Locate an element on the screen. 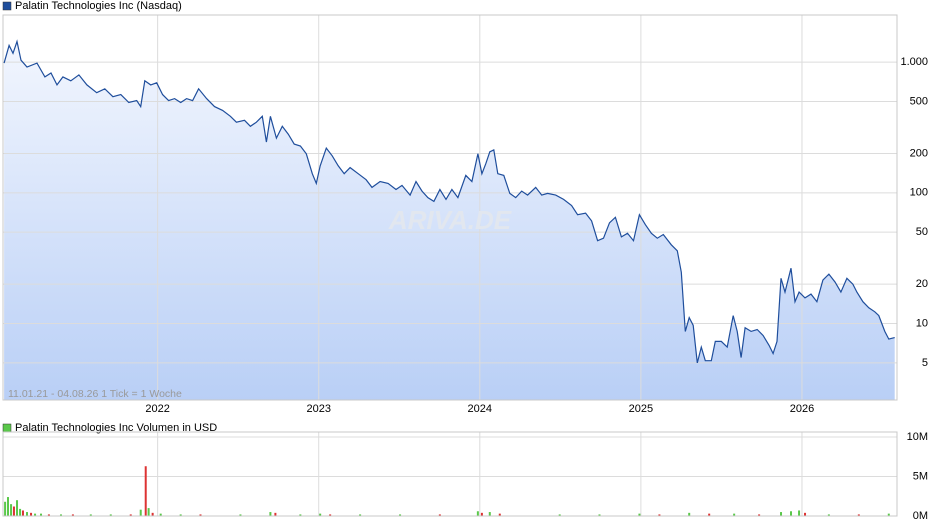  x-tick-label: 2026 is located at coordinates (802, 409).